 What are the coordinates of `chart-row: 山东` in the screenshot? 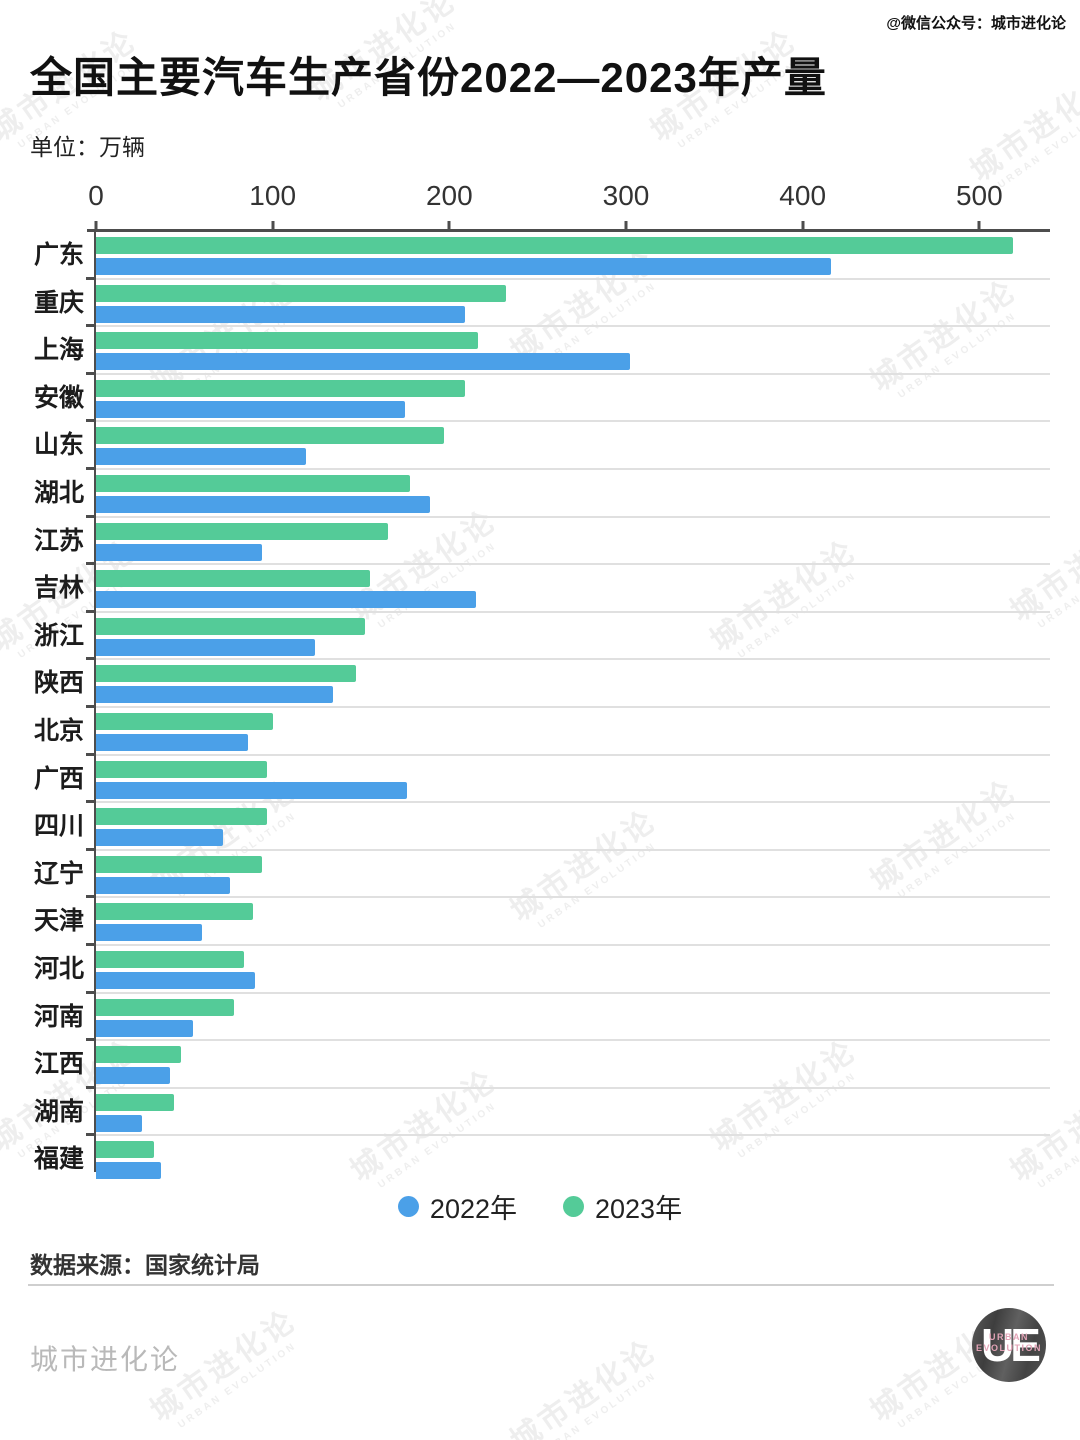 It's located at (542, 446).